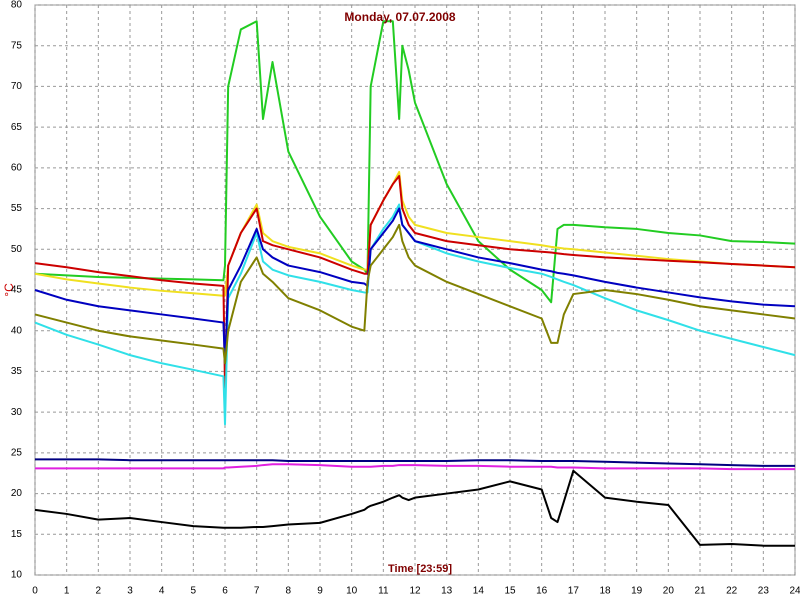 This screenshot has height=600, width=800. Describe the element at coordinates (574, 591) in the screenshot. I see `x-tick-label: 17` at that location.